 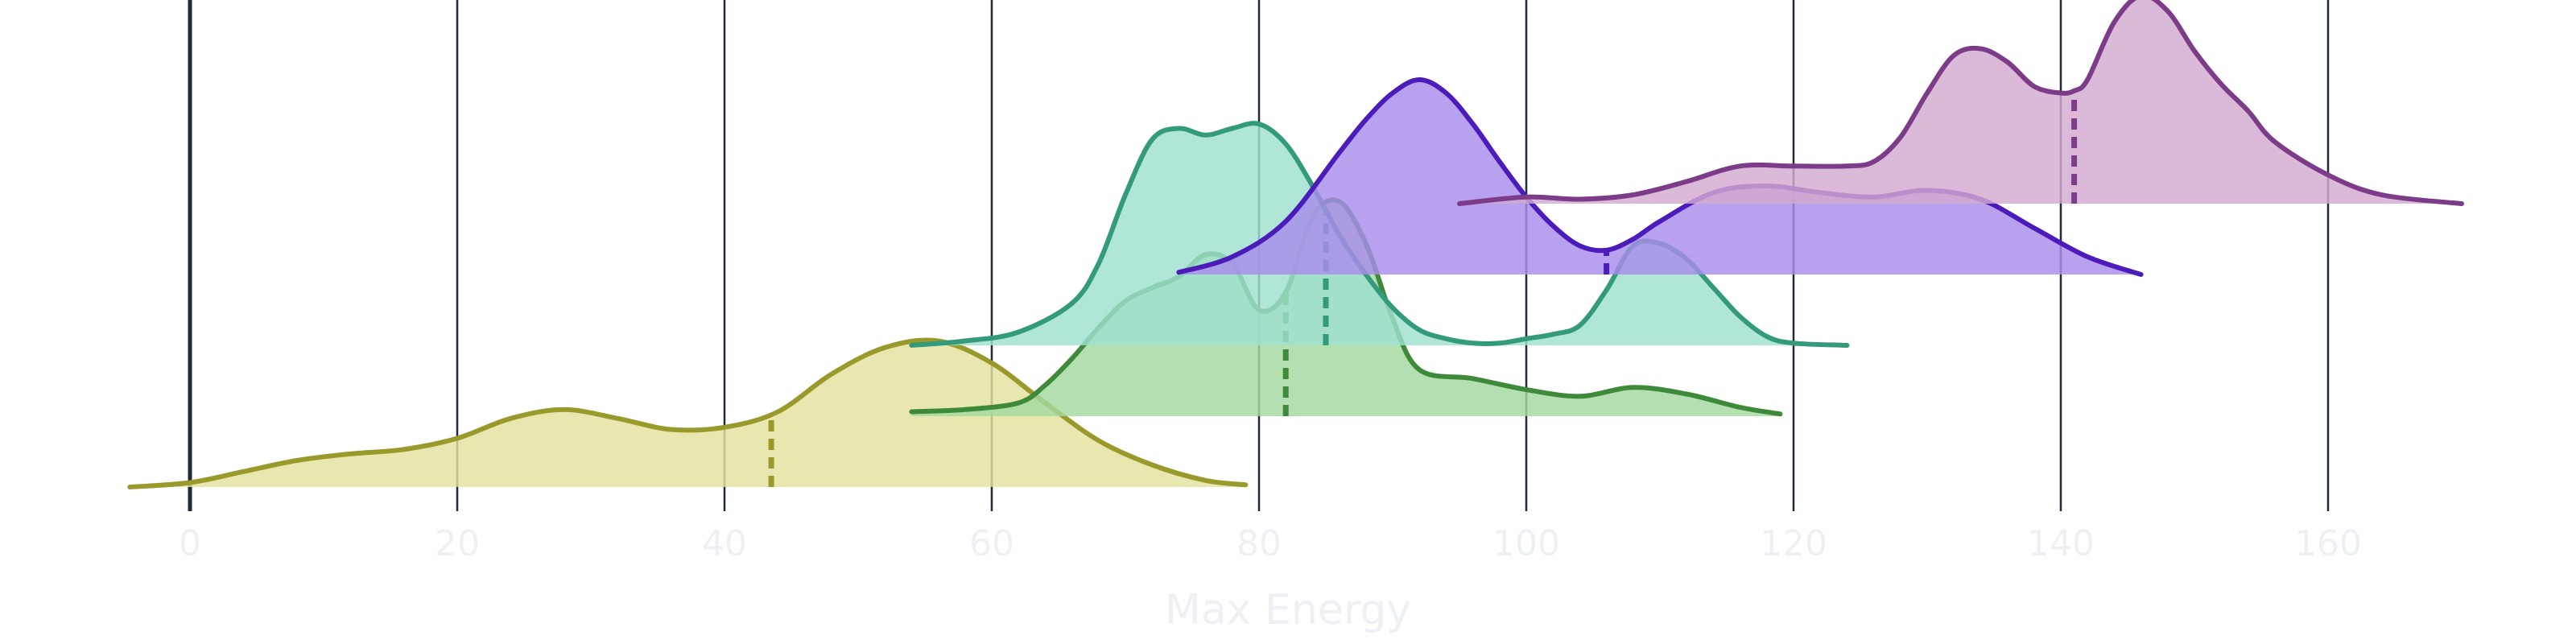 What do you see at coordinates (190, 543) in the screenshot?
I see `x-tick-label-0: 0` at bounding box center [190, 543].